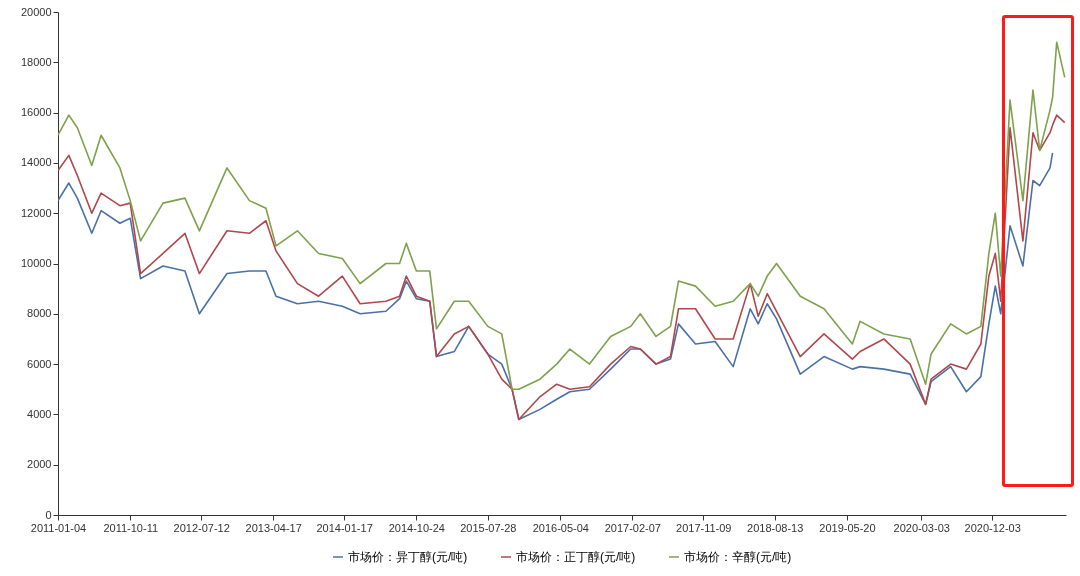 The height and width of the screenshot is (576, 1080). I want to click on x-tick-label: 2018-08-13, so click(775, 527).